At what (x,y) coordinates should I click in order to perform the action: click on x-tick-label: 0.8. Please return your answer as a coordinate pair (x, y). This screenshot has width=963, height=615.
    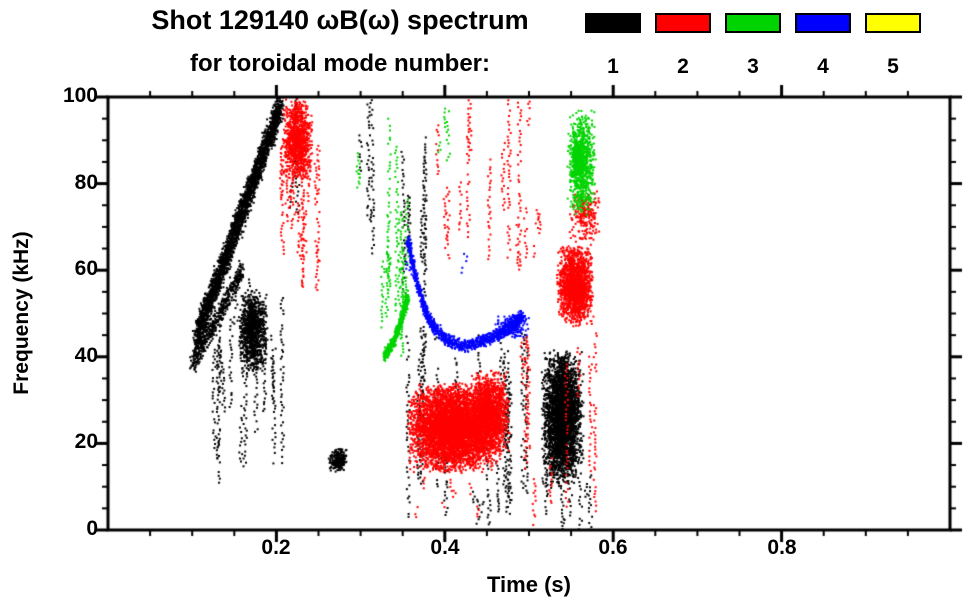
    Looking at the image, I should click on (782, 547).